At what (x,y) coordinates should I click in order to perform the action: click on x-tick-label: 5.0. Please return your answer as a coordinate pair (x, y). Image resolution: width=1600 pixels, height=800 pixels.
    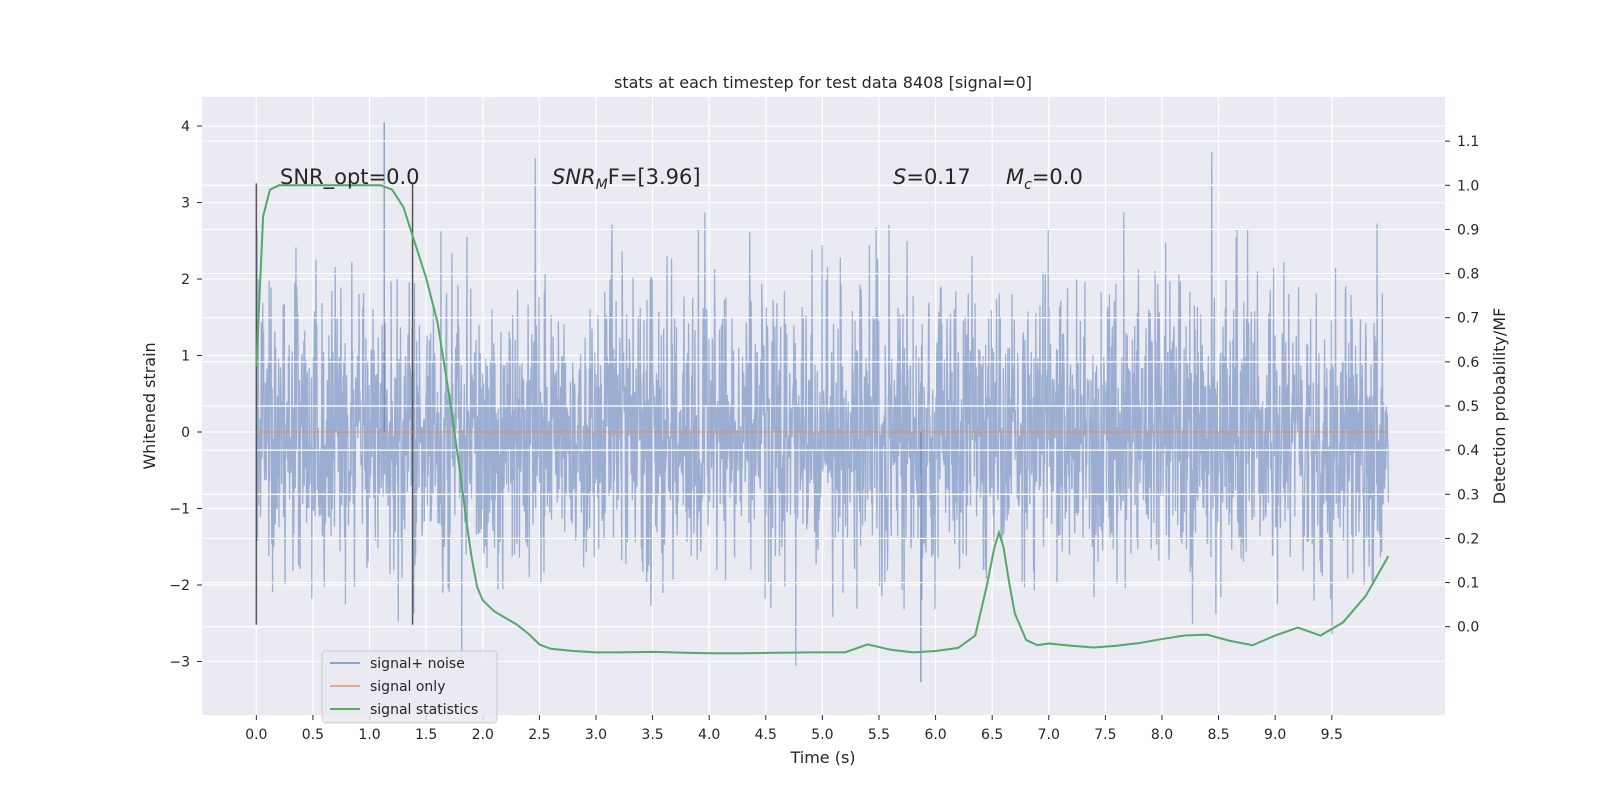
    Looking at the image, I should click on (822, 735).